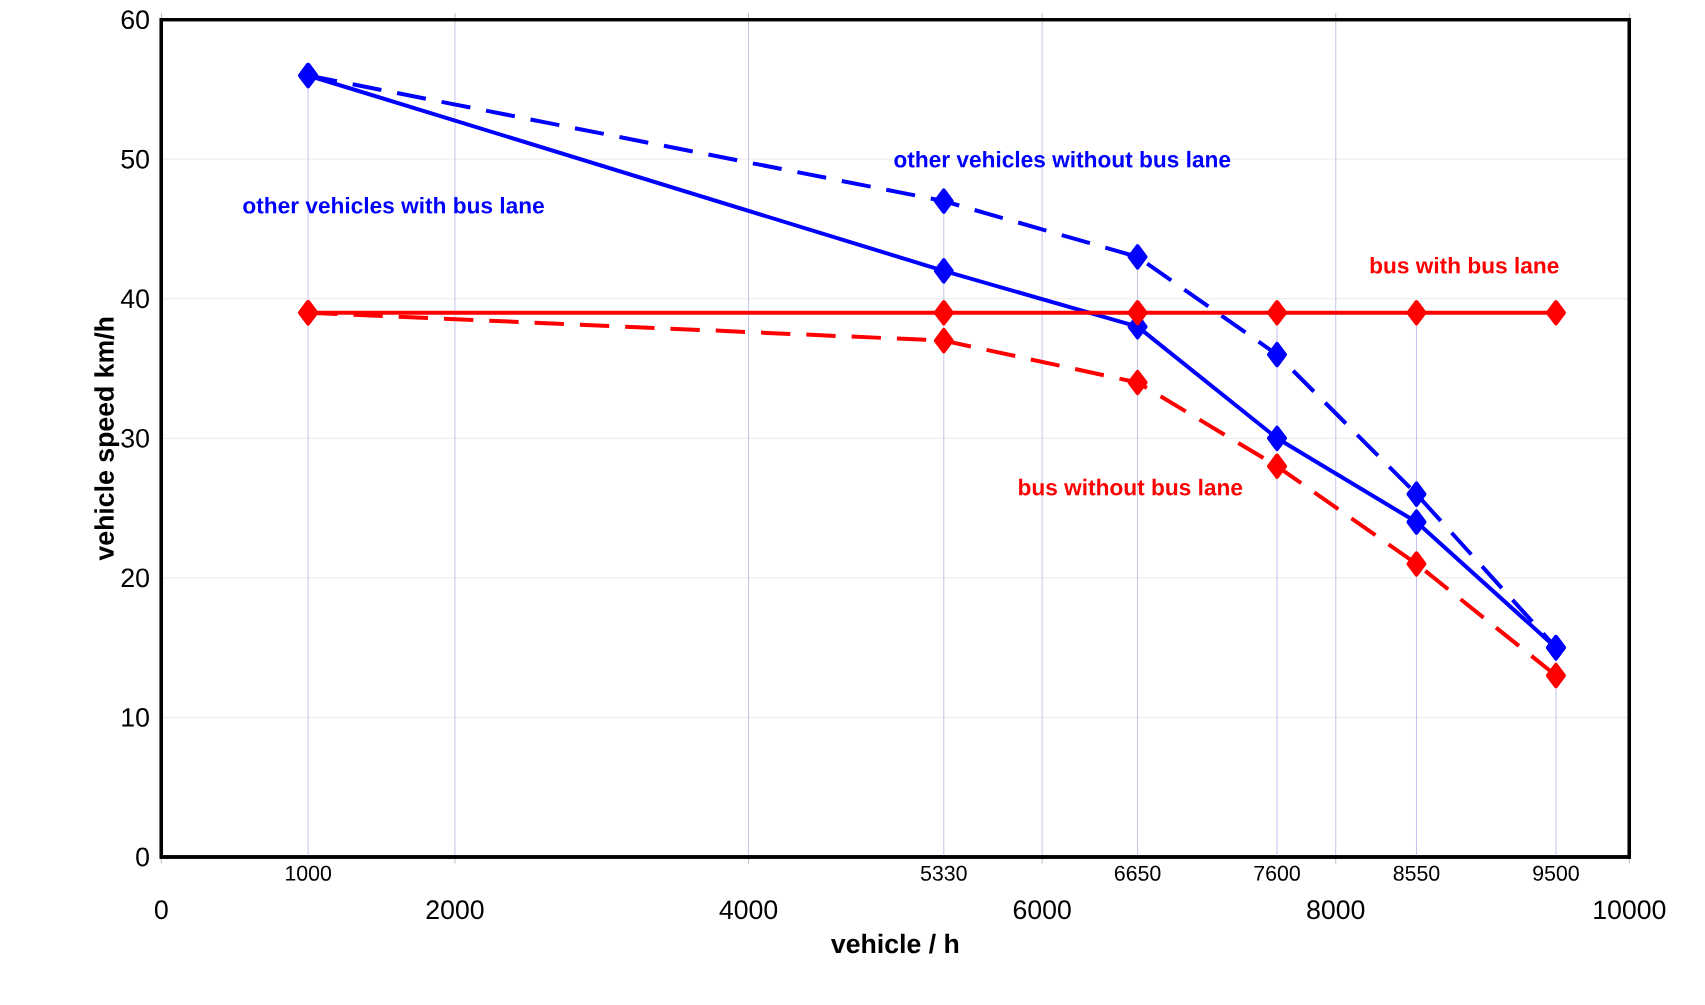 The image size is (1705, 1005). What do you see at coordinates (1464, 265) in the screenshot?
I see `series-label: bus with bus lane` at bounding box center [1464, 265].